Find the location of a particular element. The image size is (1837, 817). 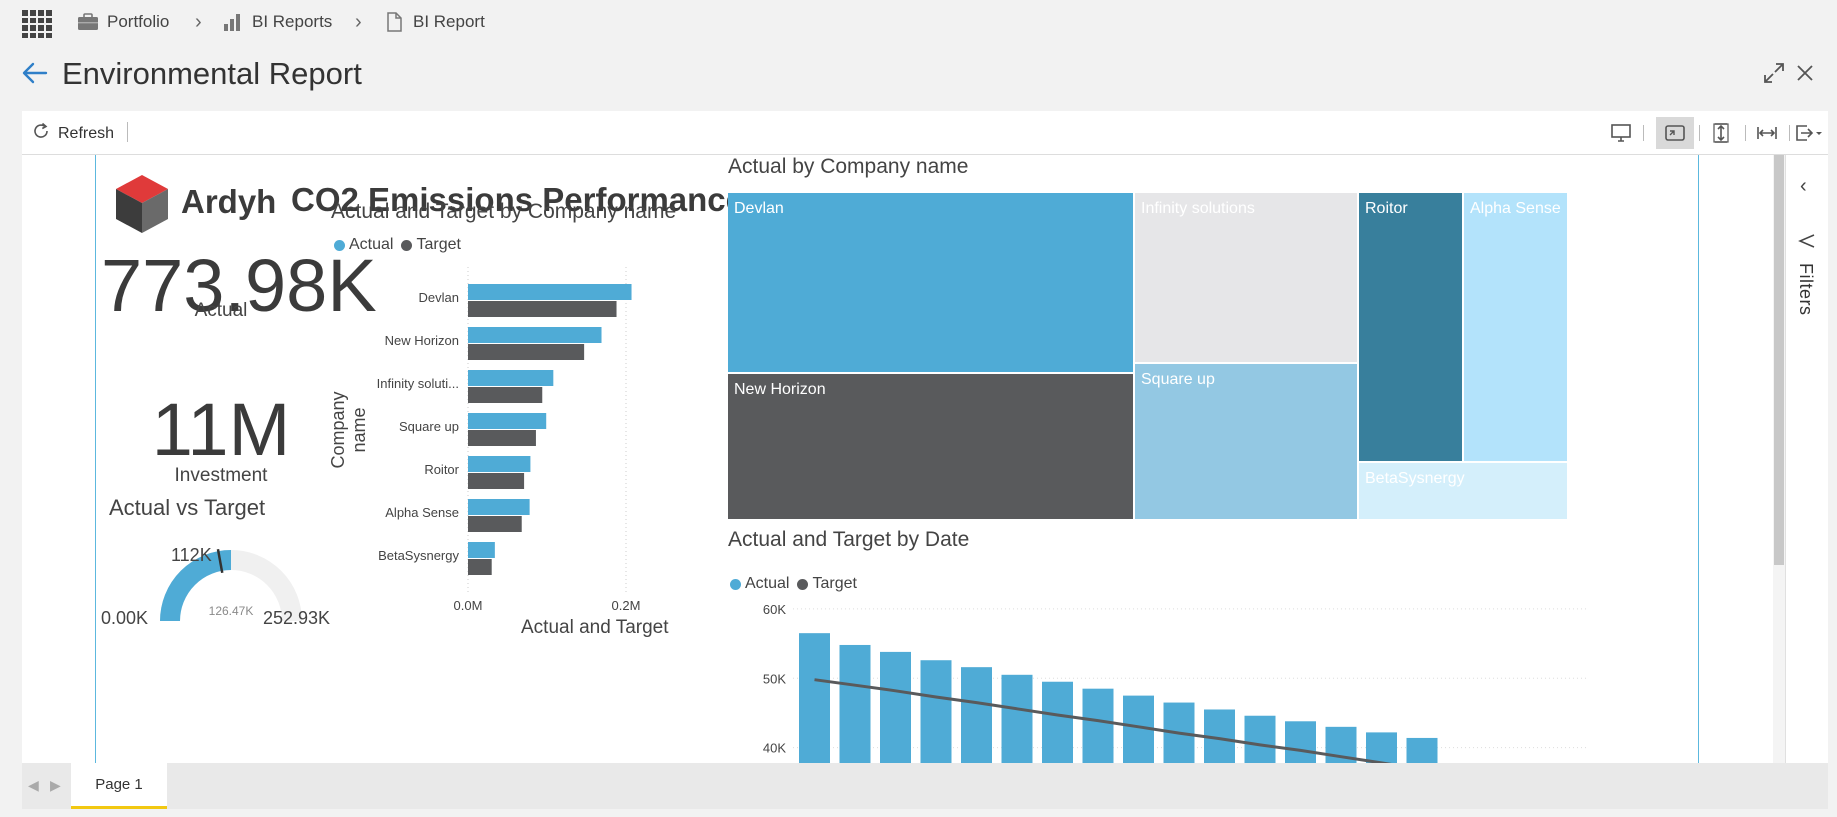

chevron-left-icon: ‹ is located at coordinates (1803, 186).